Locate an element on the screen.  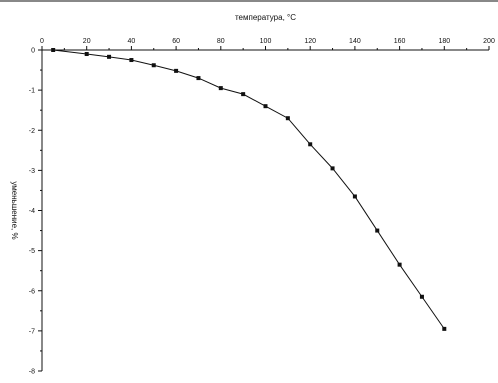
x-tick-label: 160 is located at coordinates (400, 41).